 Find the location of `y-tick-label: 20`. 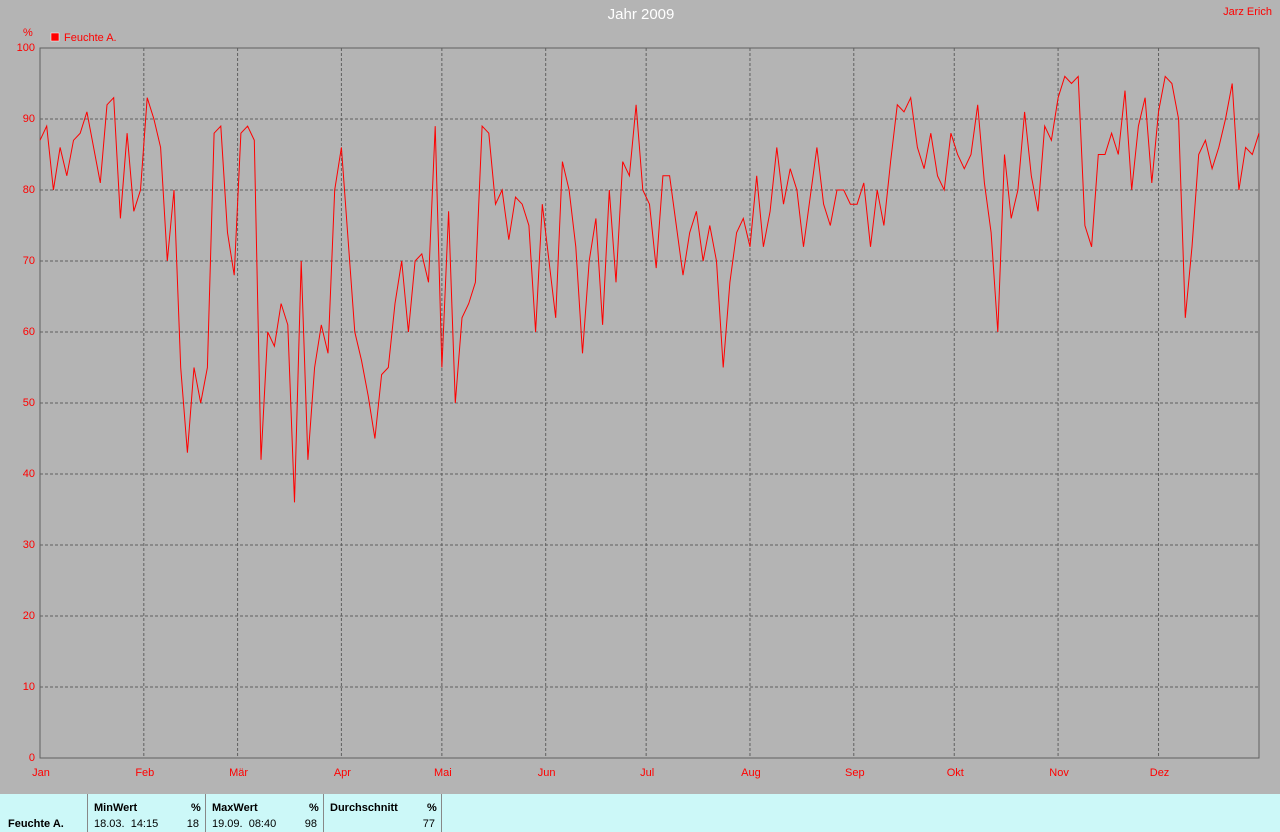

y-tick-label: 20 is located at coordinates (29, 616).